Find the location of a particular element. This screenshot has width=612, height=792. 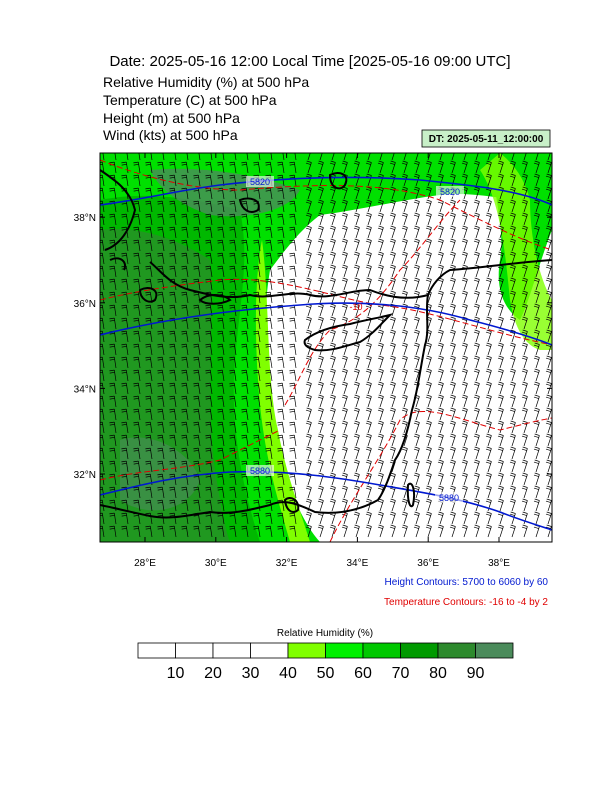

colorbar-label: 70 is located at coordinates (401, 673).